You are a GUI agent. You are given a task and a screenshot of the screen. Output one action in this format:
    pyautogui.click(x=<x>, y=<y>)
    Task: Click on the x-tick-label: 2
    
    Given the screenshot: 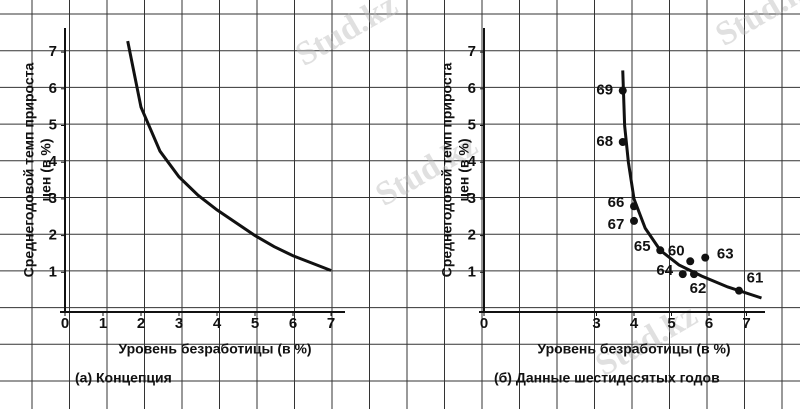 What is the action you would take?
    pyautogui.click(x=141, y=323)
    